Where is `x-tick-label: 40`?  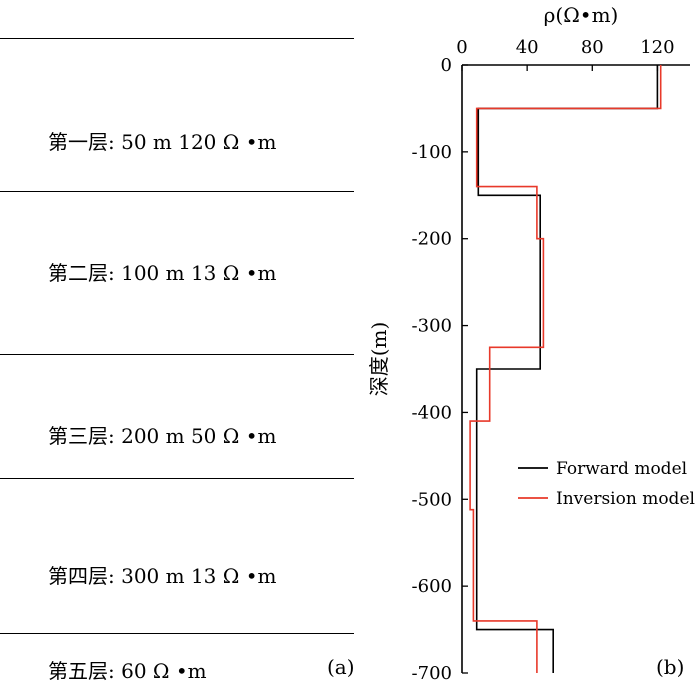
x-tick-label: 40 is located at coordinates (527, 47).